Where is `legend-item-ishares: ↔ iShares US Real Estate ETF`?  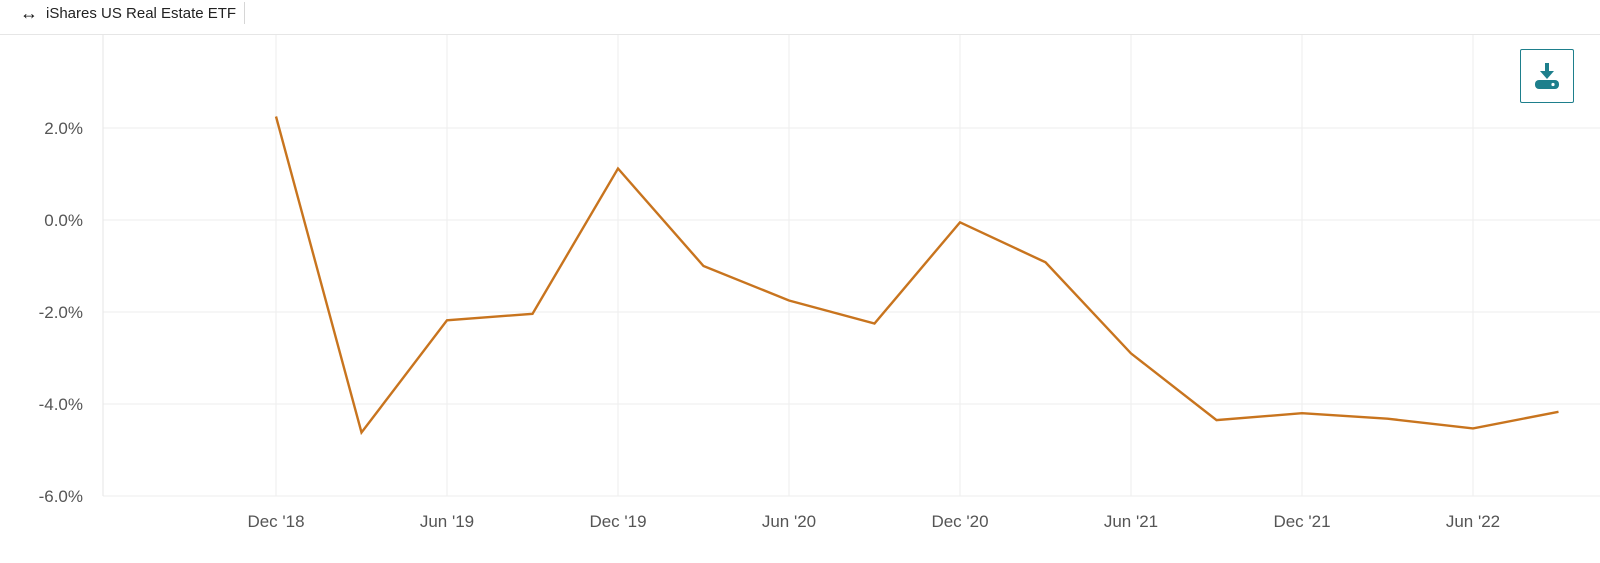
legend-item-ishares: ↔ iShares US Real Estate ETF is located at coordinates (133, 13).